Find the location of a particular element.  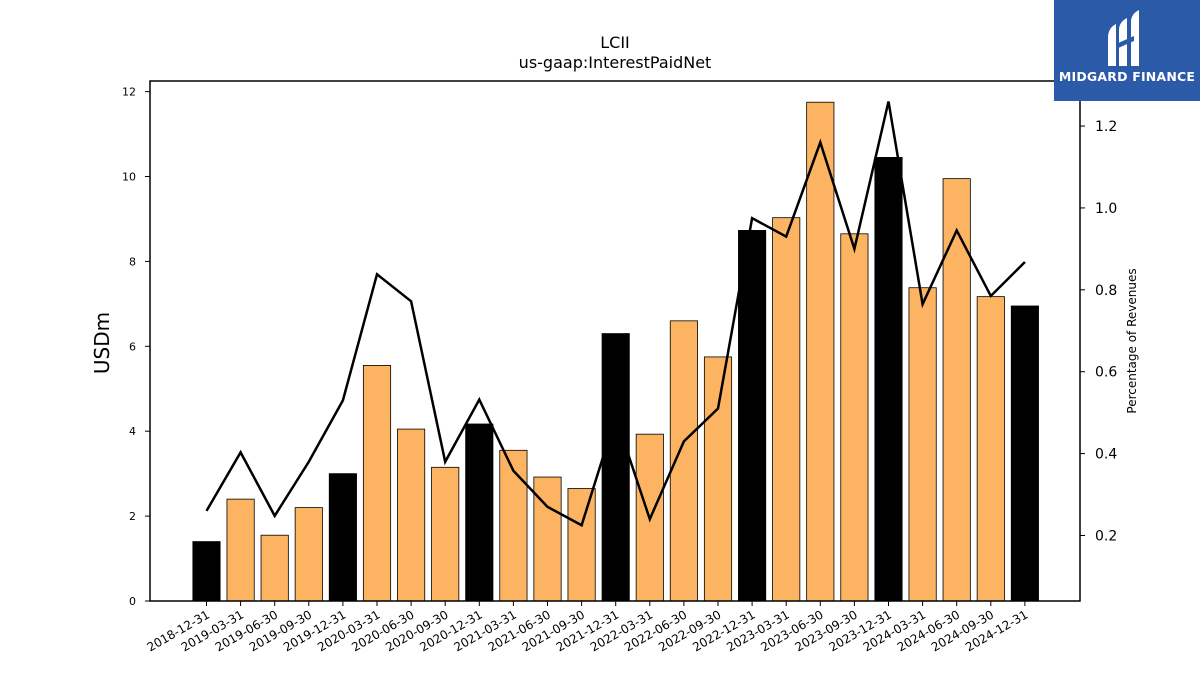

y-axis-label: USDm is located at coordinates (102, 343).